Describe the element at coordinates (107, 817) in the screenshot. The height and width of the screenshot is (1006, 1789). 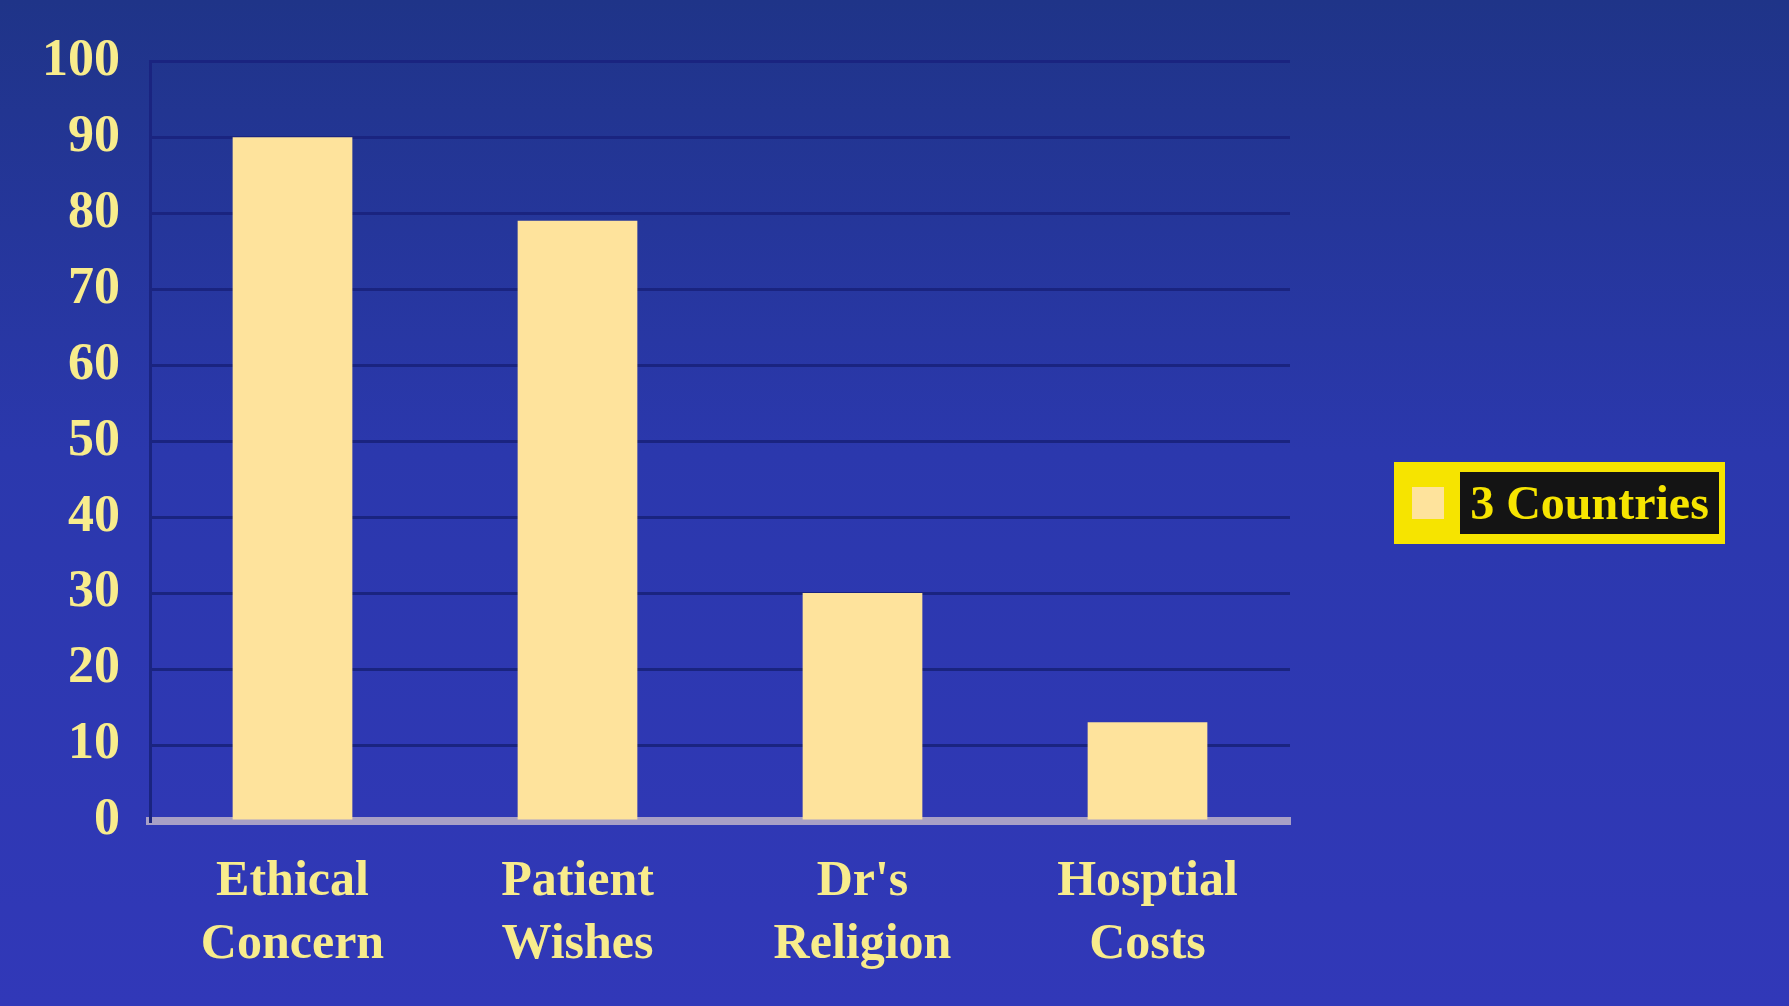
I see `y-tick-label: 0` at that location.